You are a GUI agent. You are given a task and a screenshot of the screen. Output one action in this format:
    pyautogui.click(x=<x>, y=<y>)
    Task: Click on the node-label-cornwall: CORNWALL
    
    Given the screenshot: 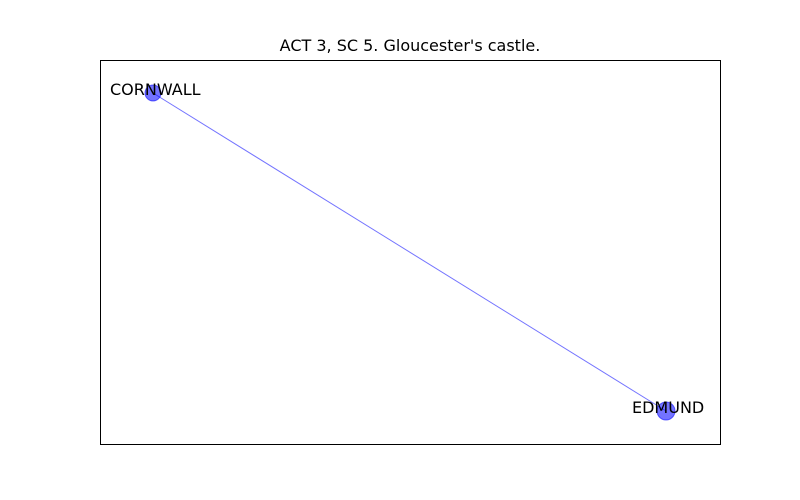 What is the action you would take?
    pyautogui.click(x=155, y=89)
    